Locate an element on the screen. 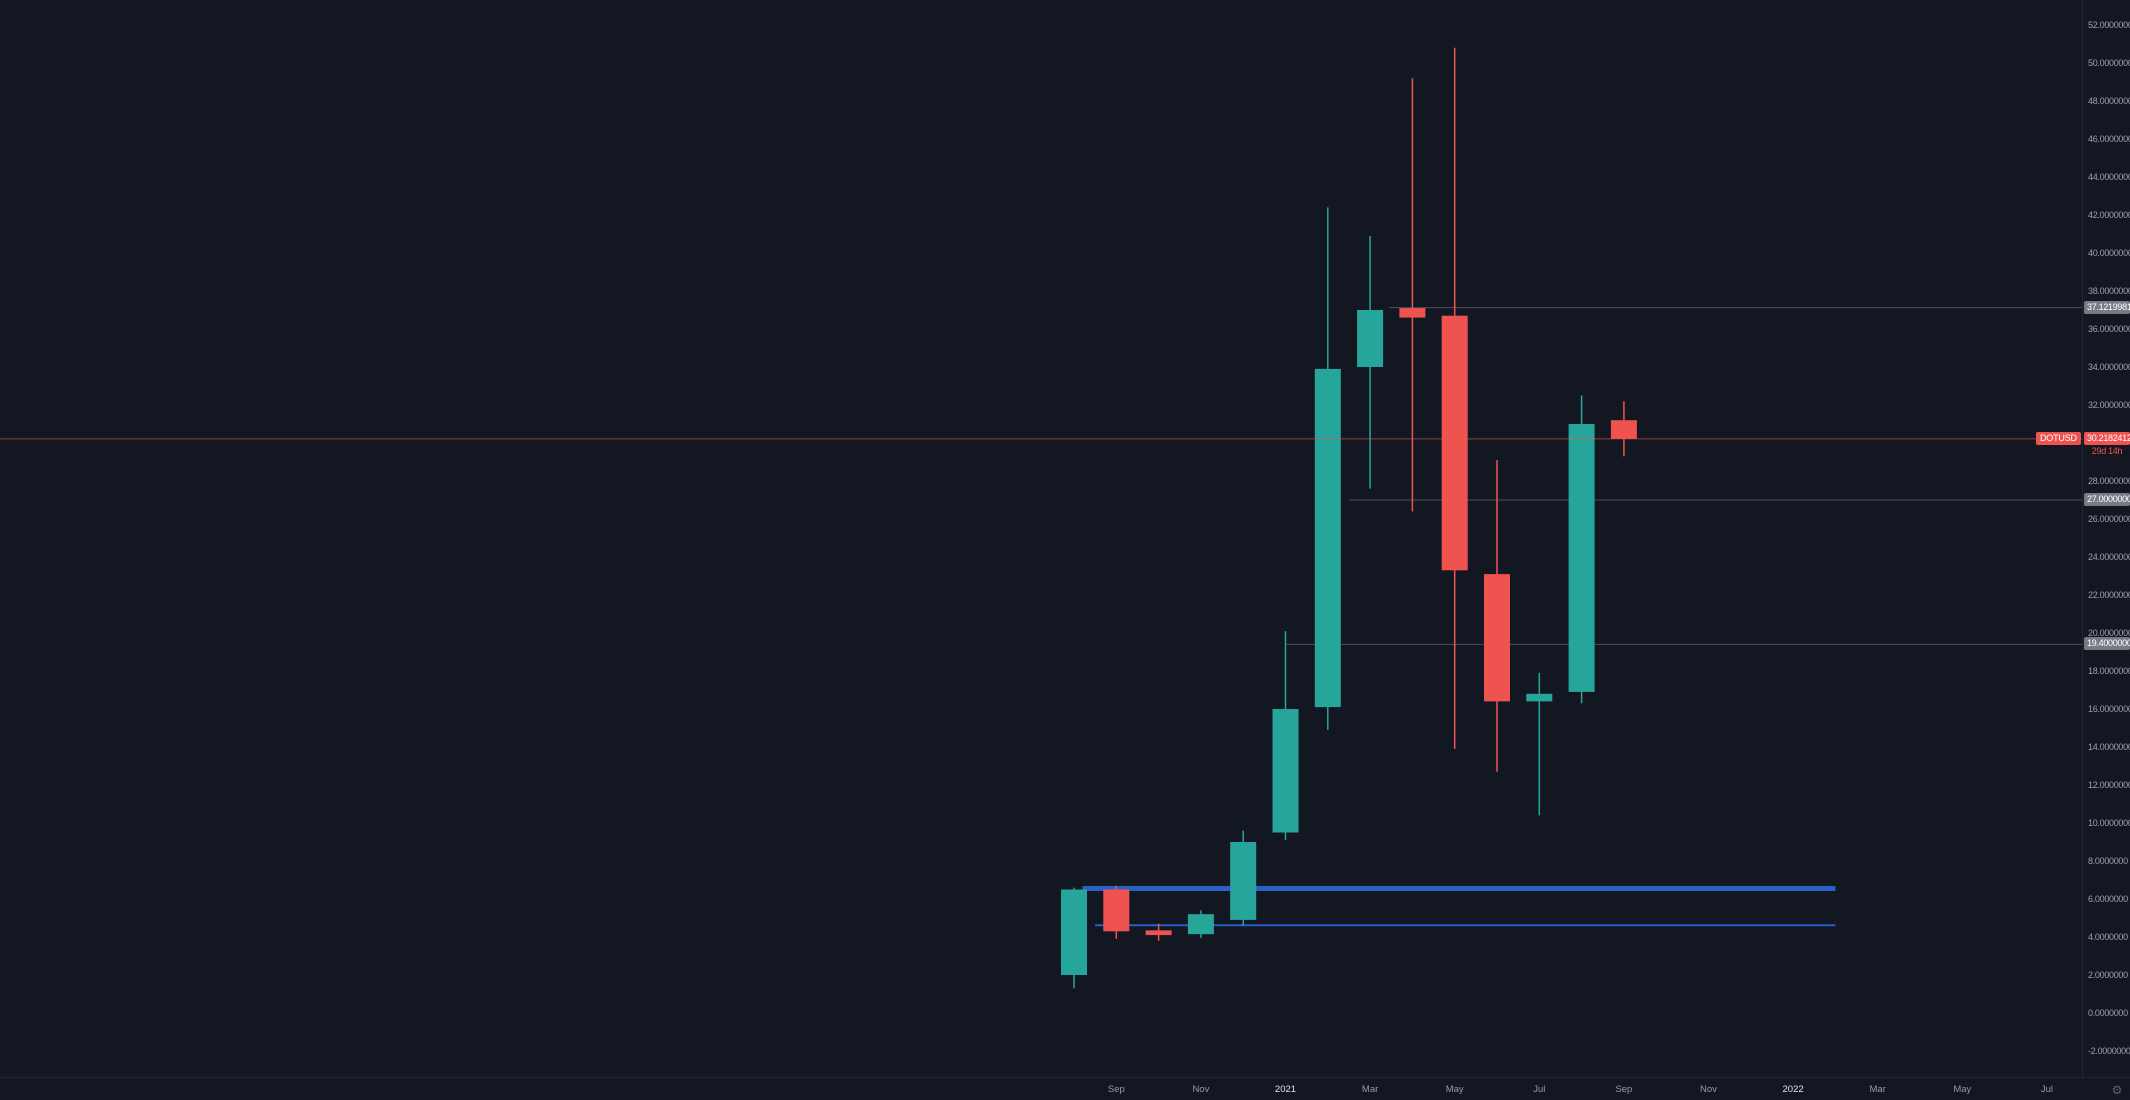 The width and height of the screenshot is (2130, 1100). price-tick-label: 44.0000000 is located at coordinates (2109, 177).